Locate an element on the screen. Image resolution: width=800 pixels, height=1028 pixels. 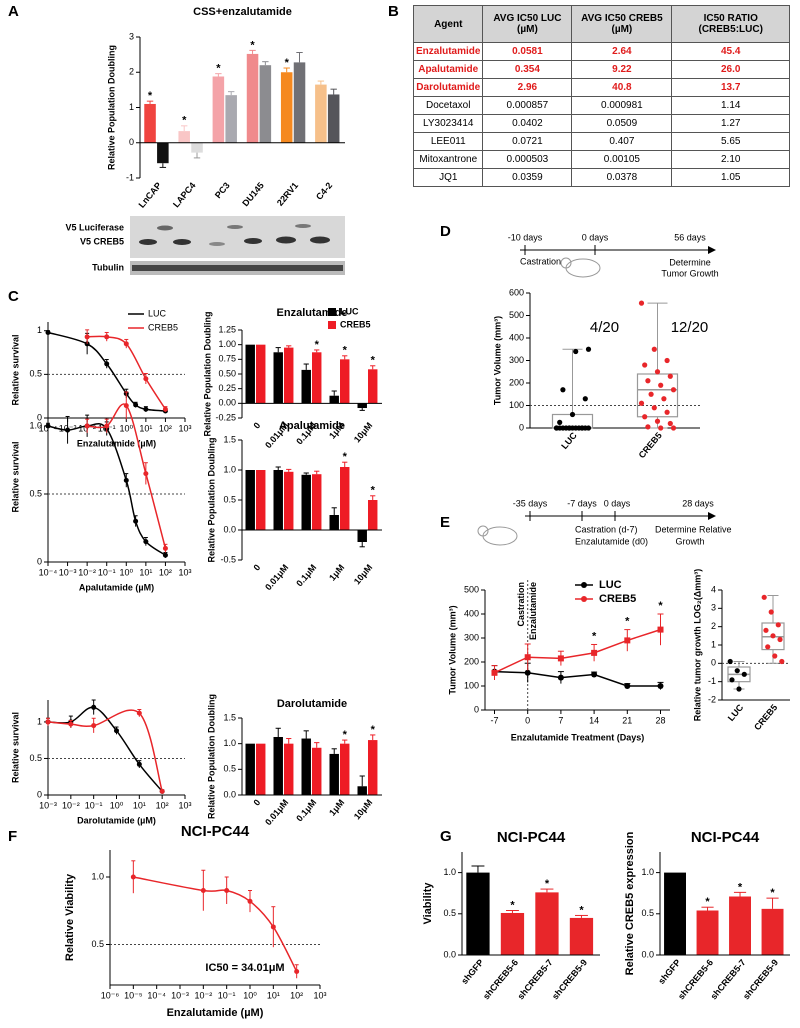
timeline-label: Determine Relative is located at coordinates (693, 529).